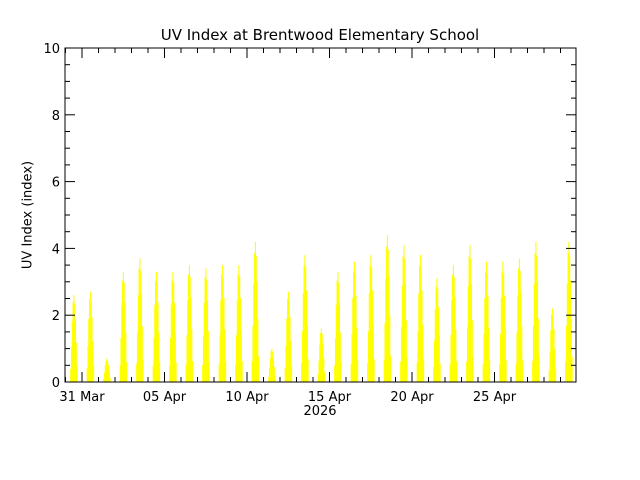 This screenshot has width=640, height=480. I want to click on x-tick-label: 31 Mar, so click(82, 397).